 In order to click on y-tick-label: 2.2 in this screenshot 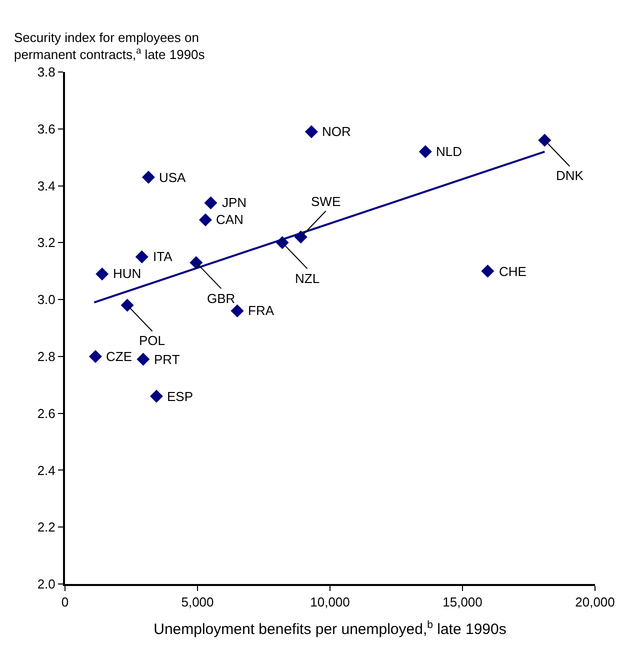, I will do `click(46, 527)`.